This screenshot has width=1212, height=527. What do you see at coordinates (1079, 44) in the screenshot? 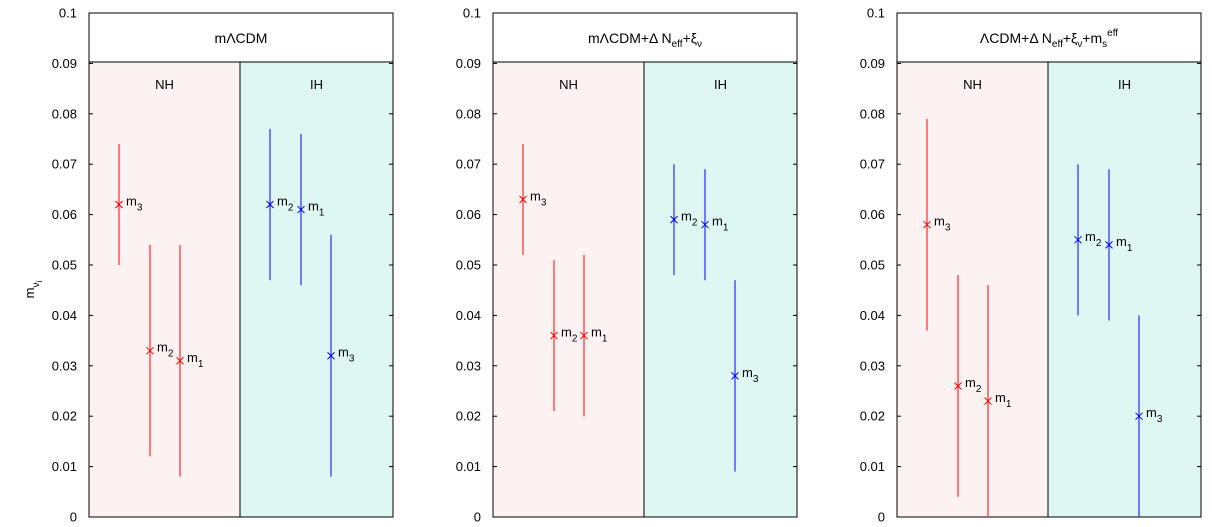
I see `panel-title-part: ν` at bounding box center [1079, 44].